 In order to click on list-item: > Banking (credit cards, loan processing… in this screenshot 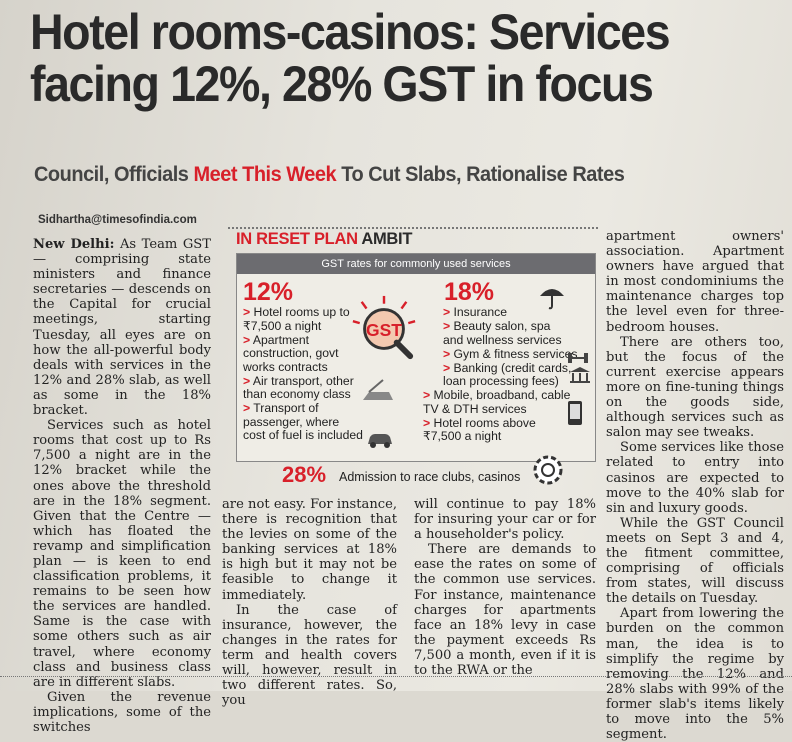, I will do `click(500, 374)`.